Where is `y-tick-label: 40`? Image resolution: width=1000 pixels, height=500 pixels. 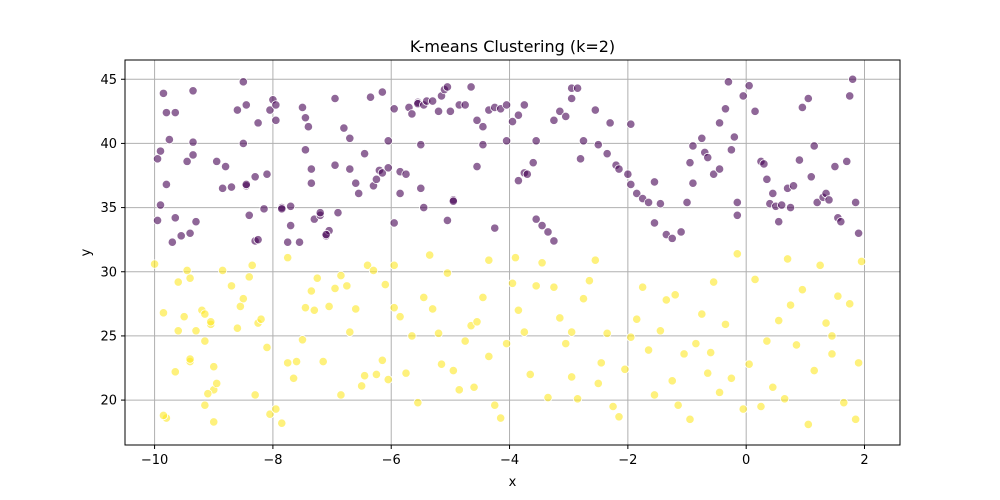 y-tick-label: 40 is located at coordinates (108, 144).